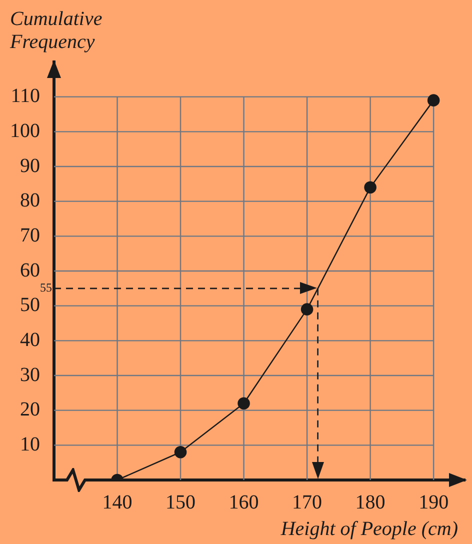 The height and width of the screenshot is (544, 472). What do you see at coordinates (181, 502) in the screenshot?
I see `x-tick-label: 150` at bounding box center [181, 502].